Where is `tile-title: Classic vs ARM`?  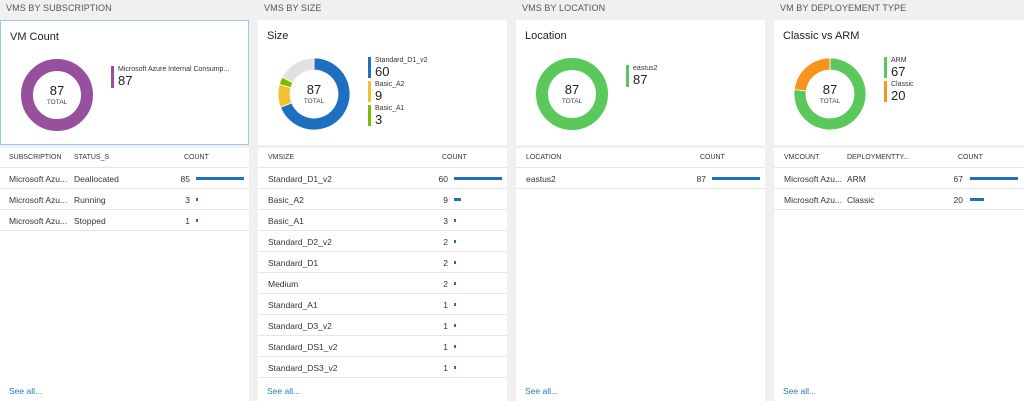
tile-title: Classic vs ARM is located at coordinates (821, 36).